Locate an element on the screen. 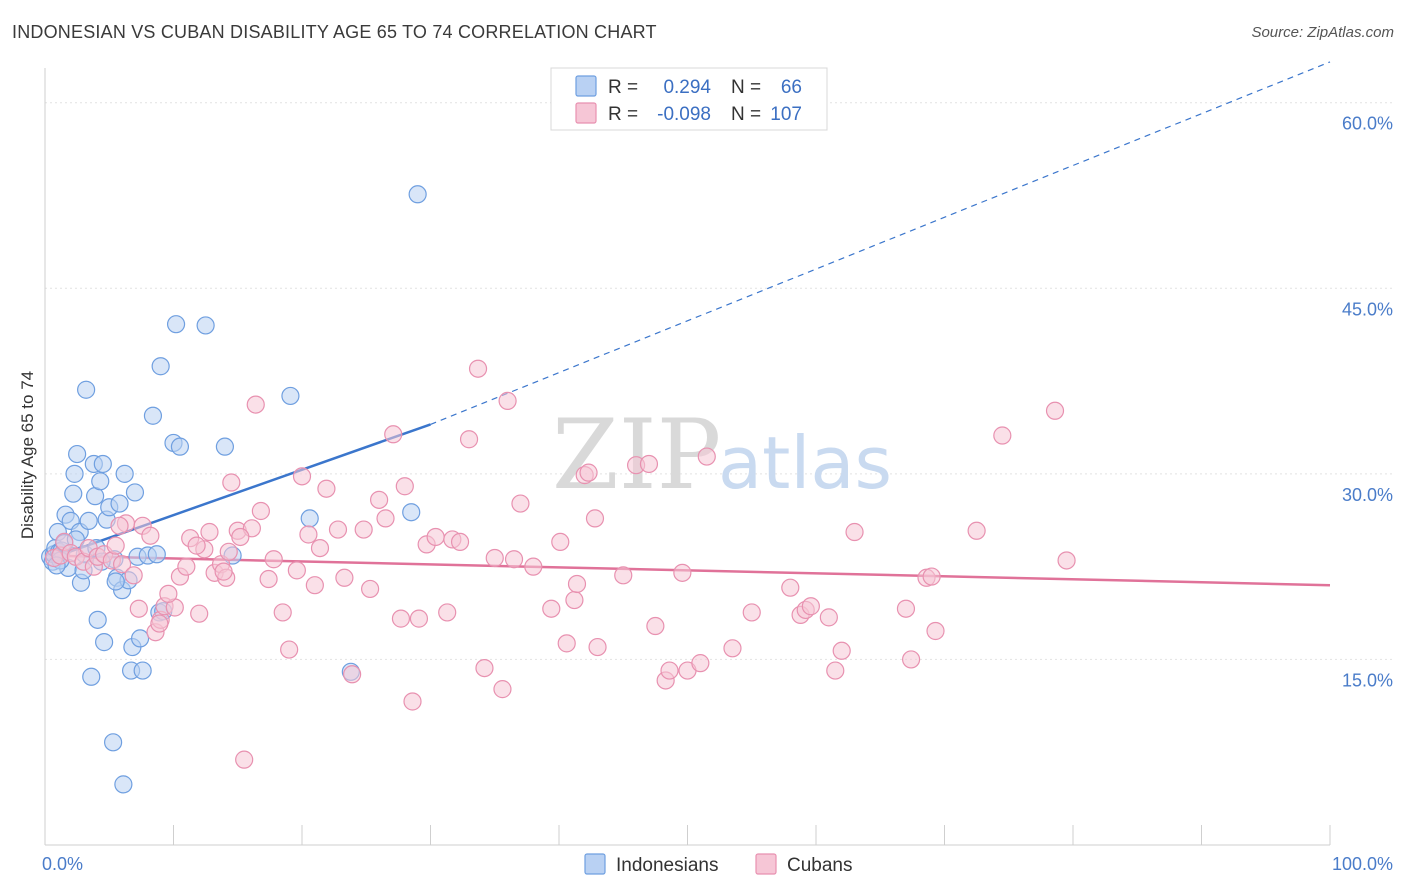 This screenshot has height=892, width=1406. legend-r-value-indonesians: 0.294 is located at coordinates (687, 87).